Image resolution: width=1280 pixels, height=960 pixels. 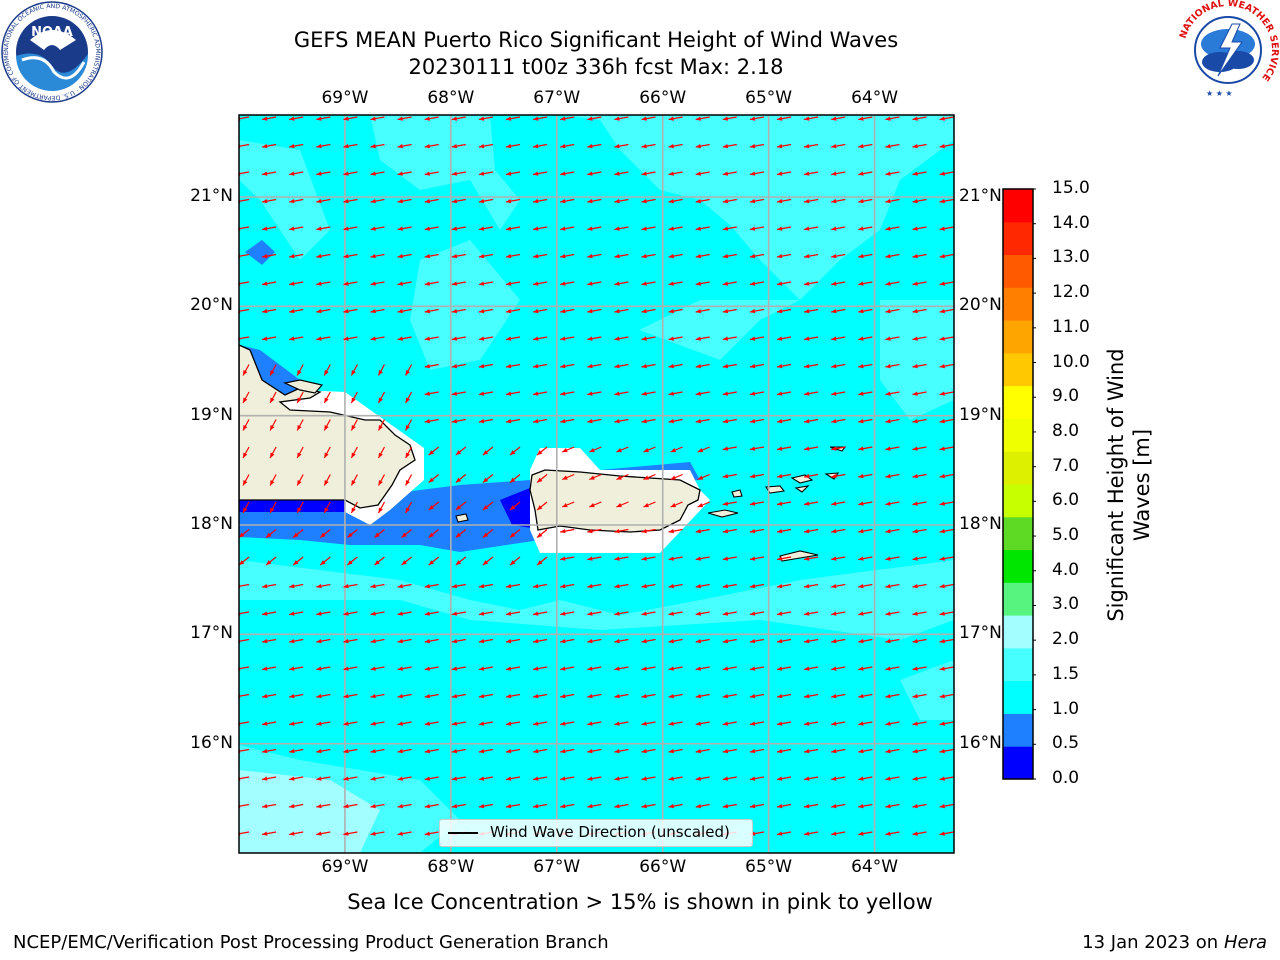 I want to click on colorbar-tick-label: 6.0, so click(x=1066, y=500).